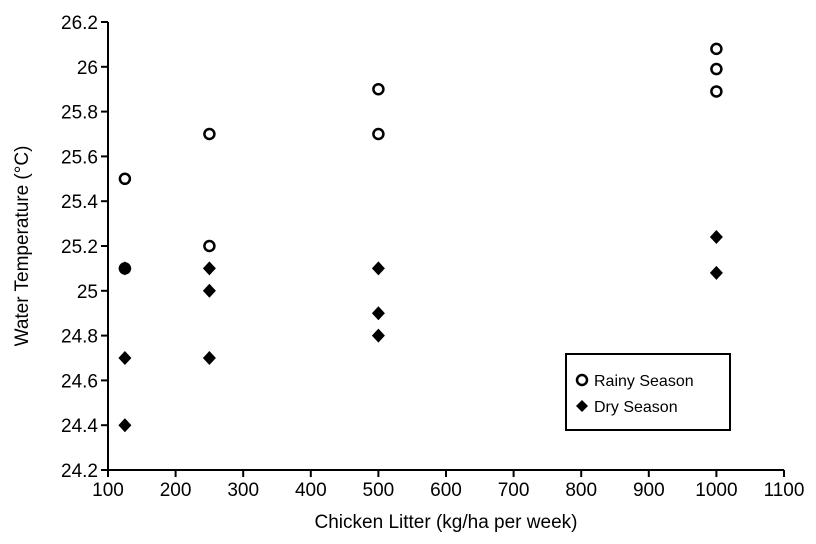 This screenshot has height=544, width=816. I want to click on x-tick-label: 400, so click(311, 490).